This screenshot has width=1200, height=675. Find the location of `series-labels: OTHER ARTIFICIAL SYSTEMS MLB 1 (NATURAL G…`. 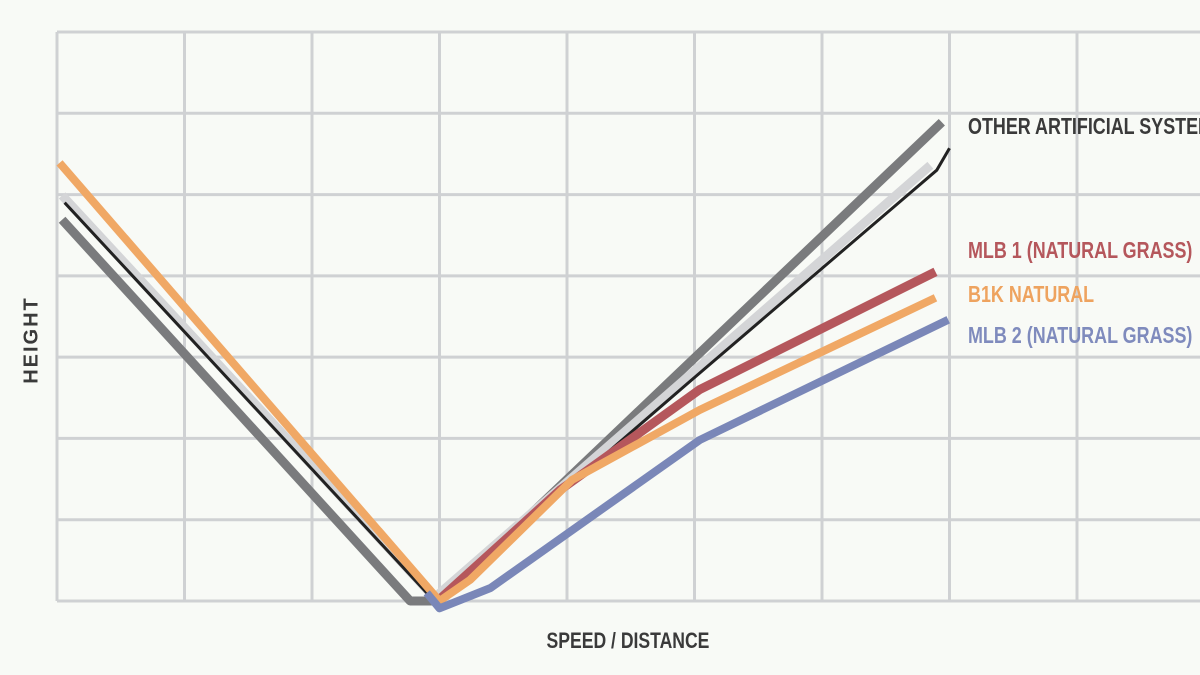

series-labels: OTHER ARTIFICIAL SYSTEMS MLB 1 (NATURAL G… is located at coordinates (1084, 231).